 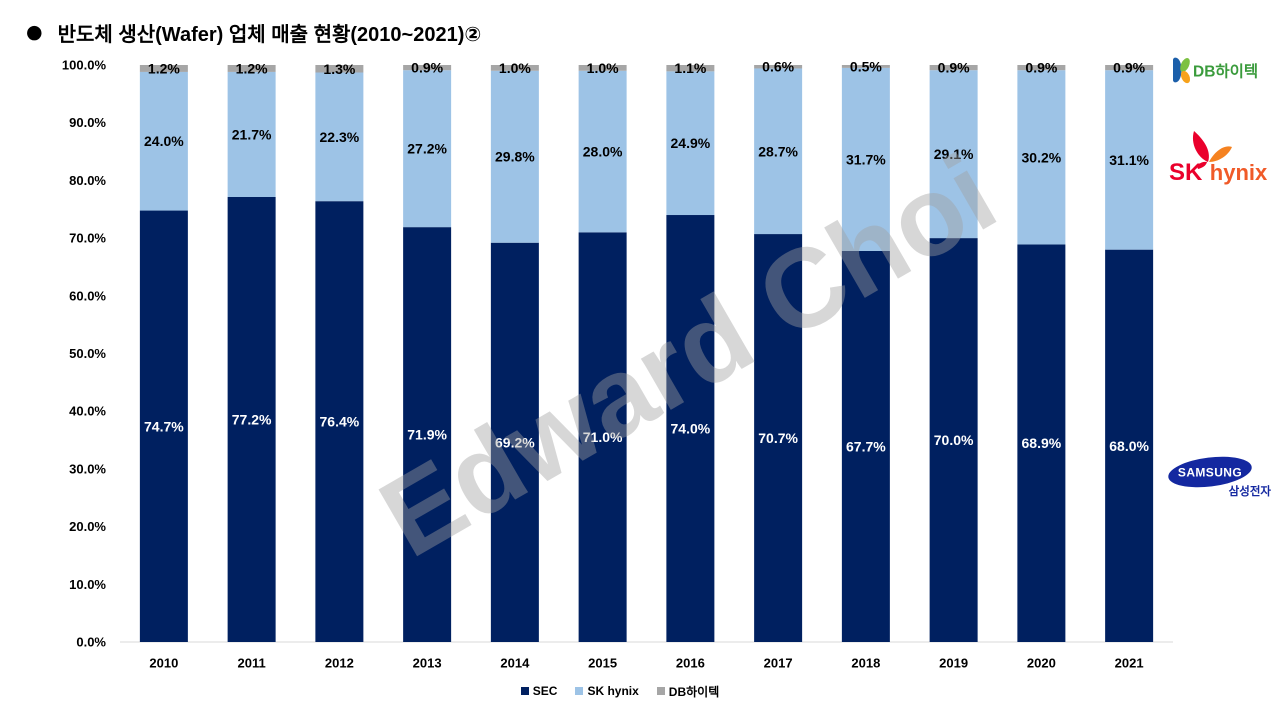 I want to click on data-label-db-2010: 1.2%, so click(x=164, y=68).